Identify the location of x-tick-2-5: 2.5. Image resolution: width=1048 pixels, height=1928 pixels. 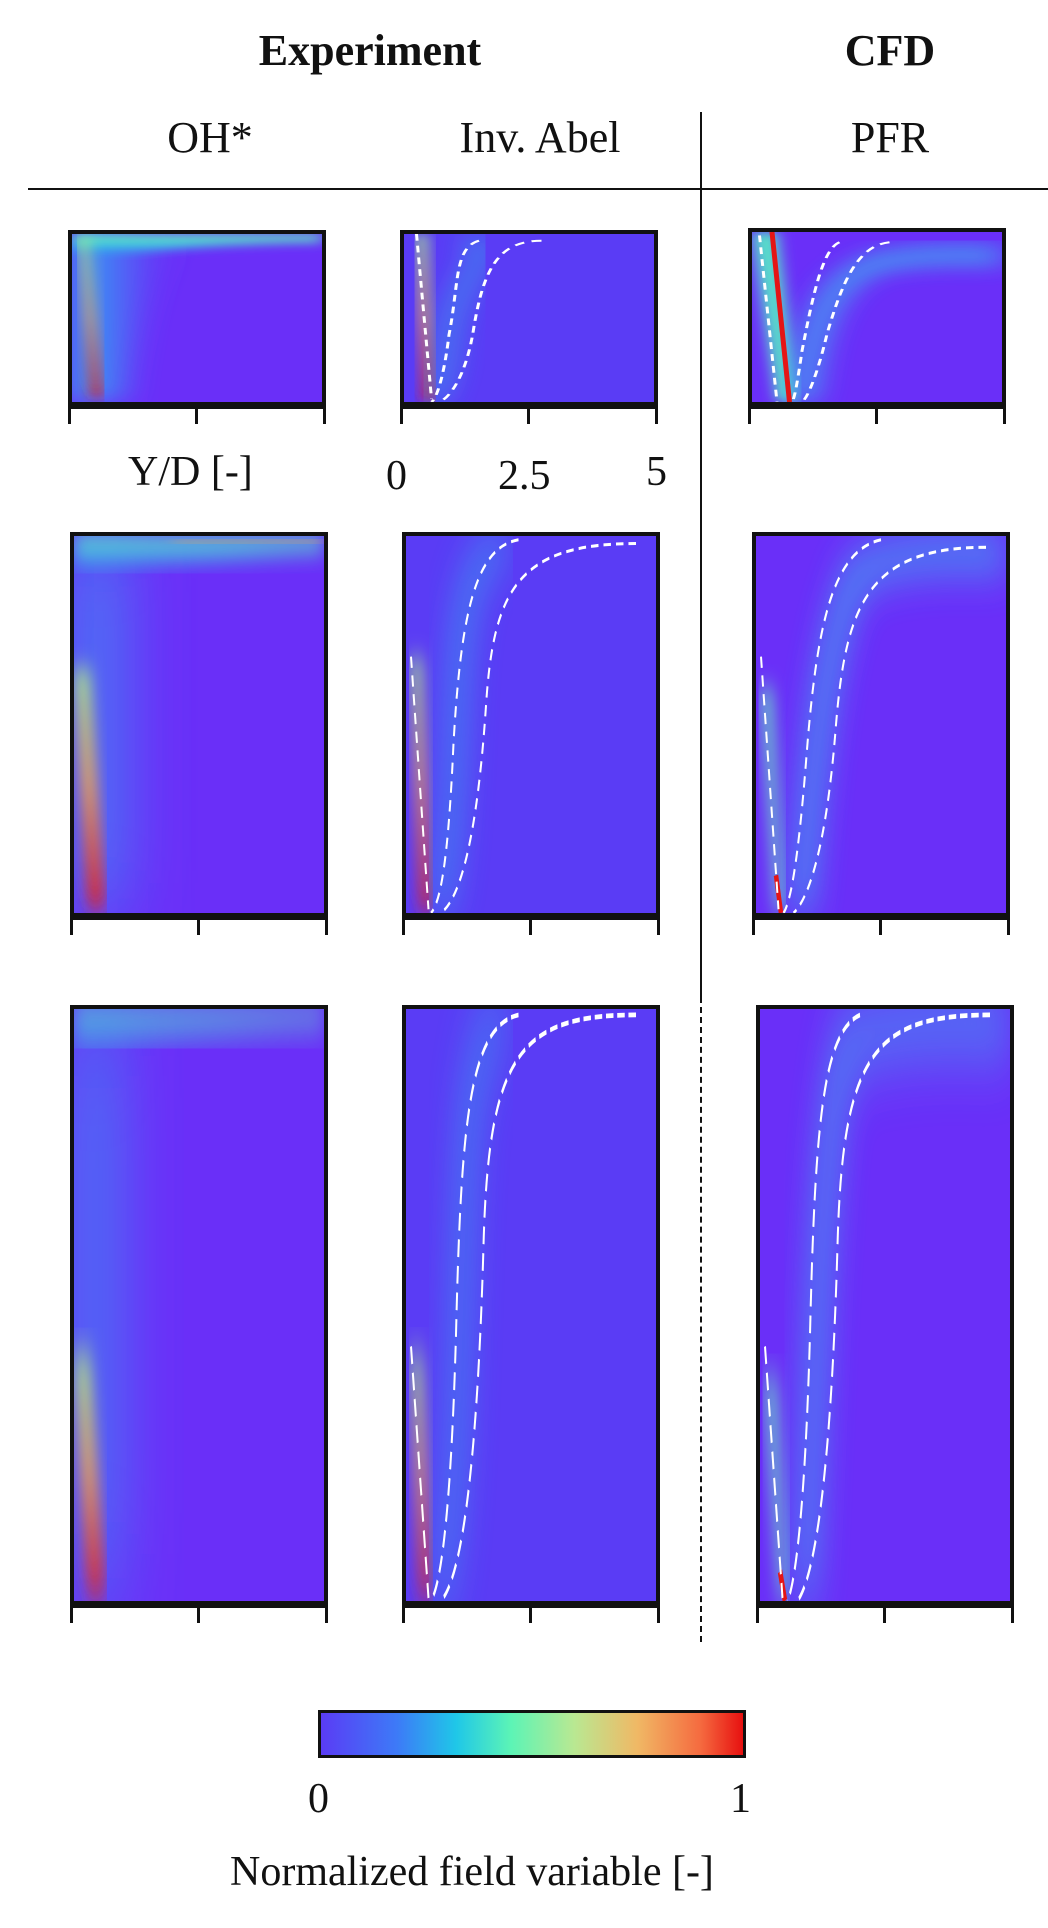
(524, 476).